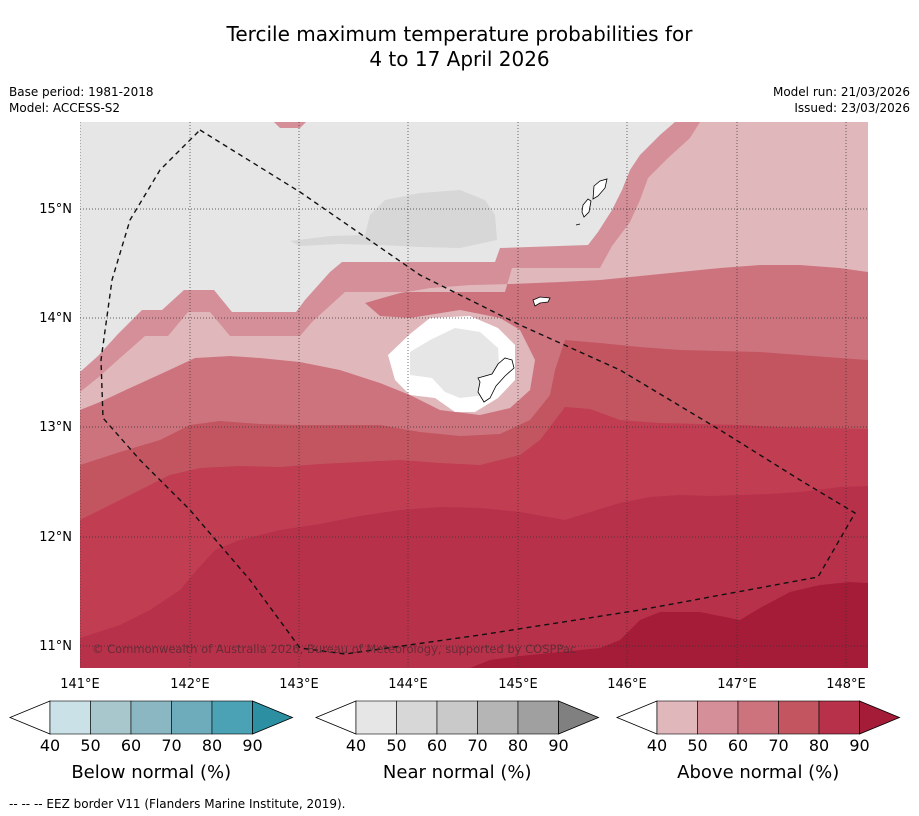 The width and height of the screenshot is (919, 816). I want to click on colorbar-below-normal: 40 50 60 70 80 90 Below normal (%), so click(151, 741).